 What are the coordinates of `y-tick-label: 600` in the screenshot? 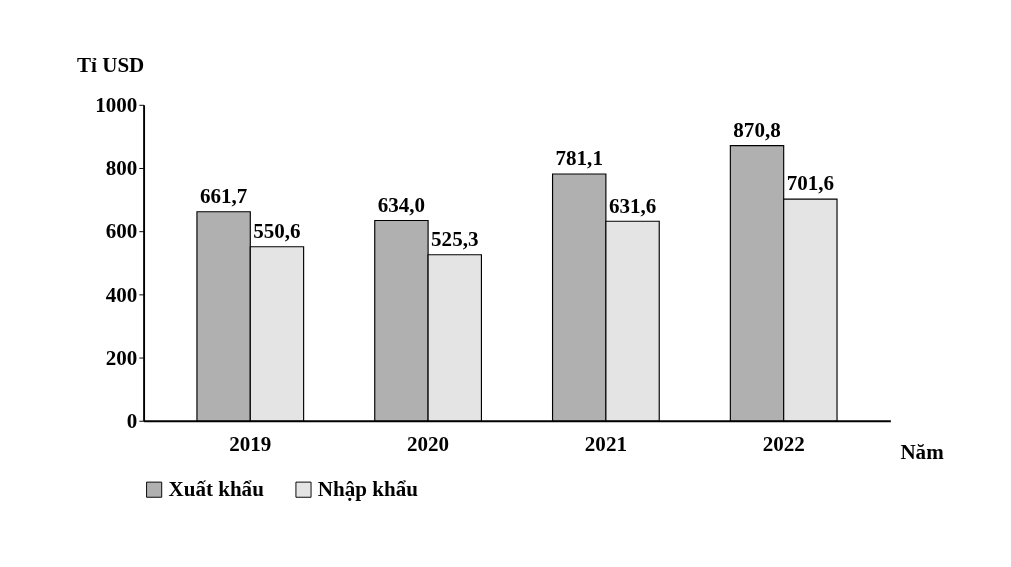 It's located at (121, 231).